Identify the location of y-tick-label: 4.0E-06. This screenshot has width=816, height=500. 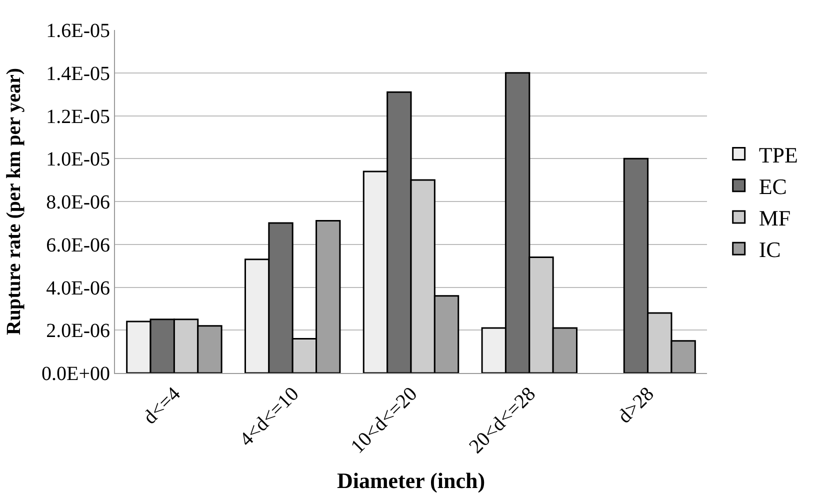
(78, 288).